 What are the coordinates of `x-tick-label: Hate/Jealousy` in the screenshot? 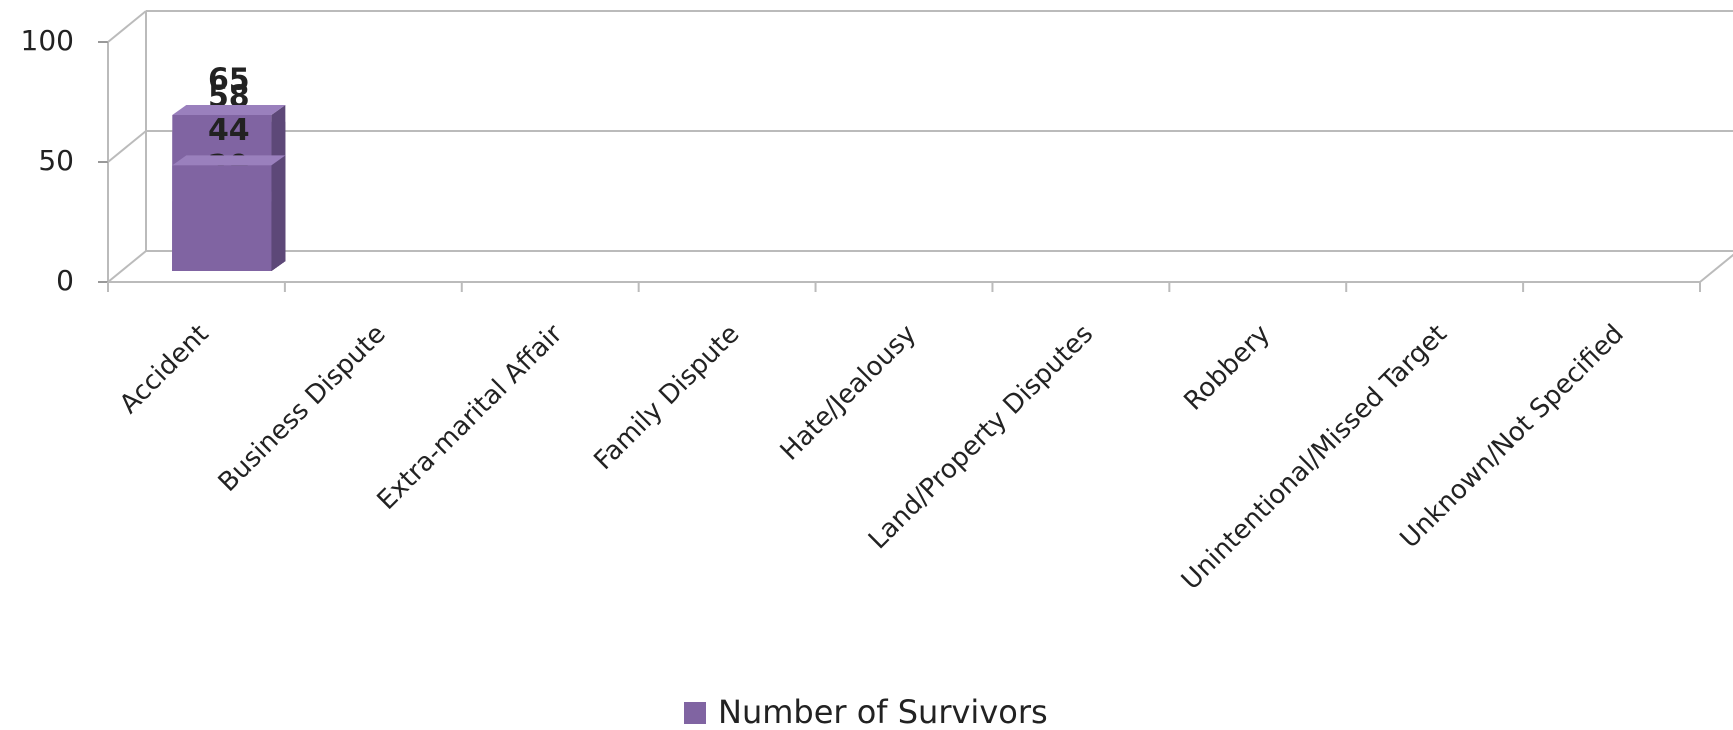 It's located at (848, 392).